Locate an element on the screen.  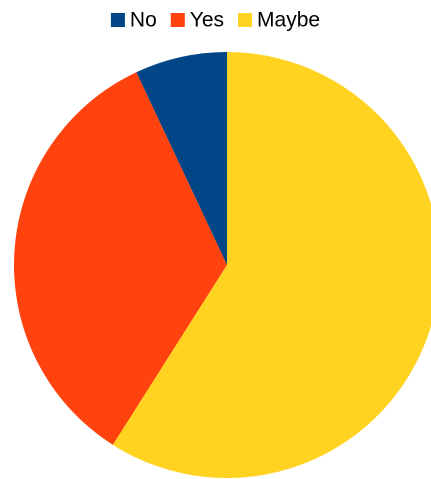
legend-label: No is located at coordinates (143, 20).